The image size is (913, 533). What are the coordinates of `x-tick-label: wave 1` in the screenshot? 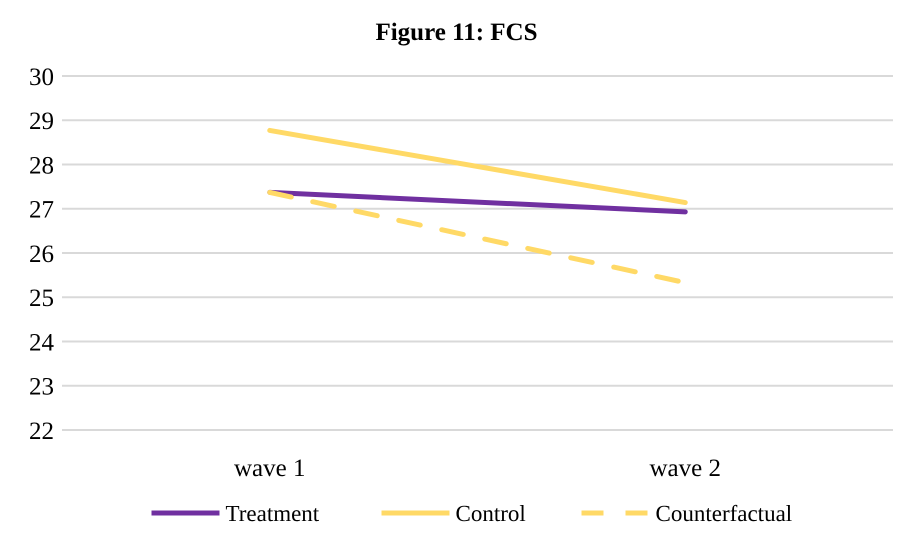 It's located at (270, 468).